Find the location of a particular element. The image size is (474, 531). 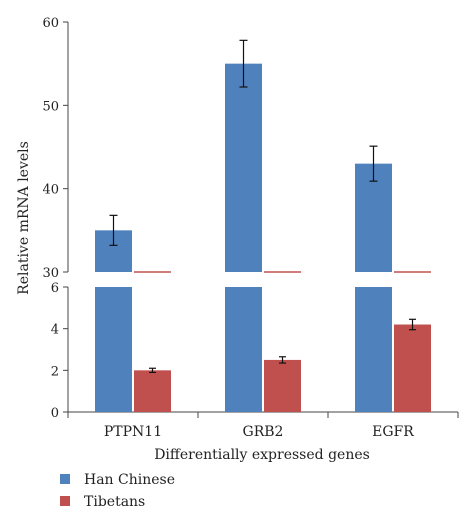

y-tick-upper-label: 50 is located at coordinates (50, 106).